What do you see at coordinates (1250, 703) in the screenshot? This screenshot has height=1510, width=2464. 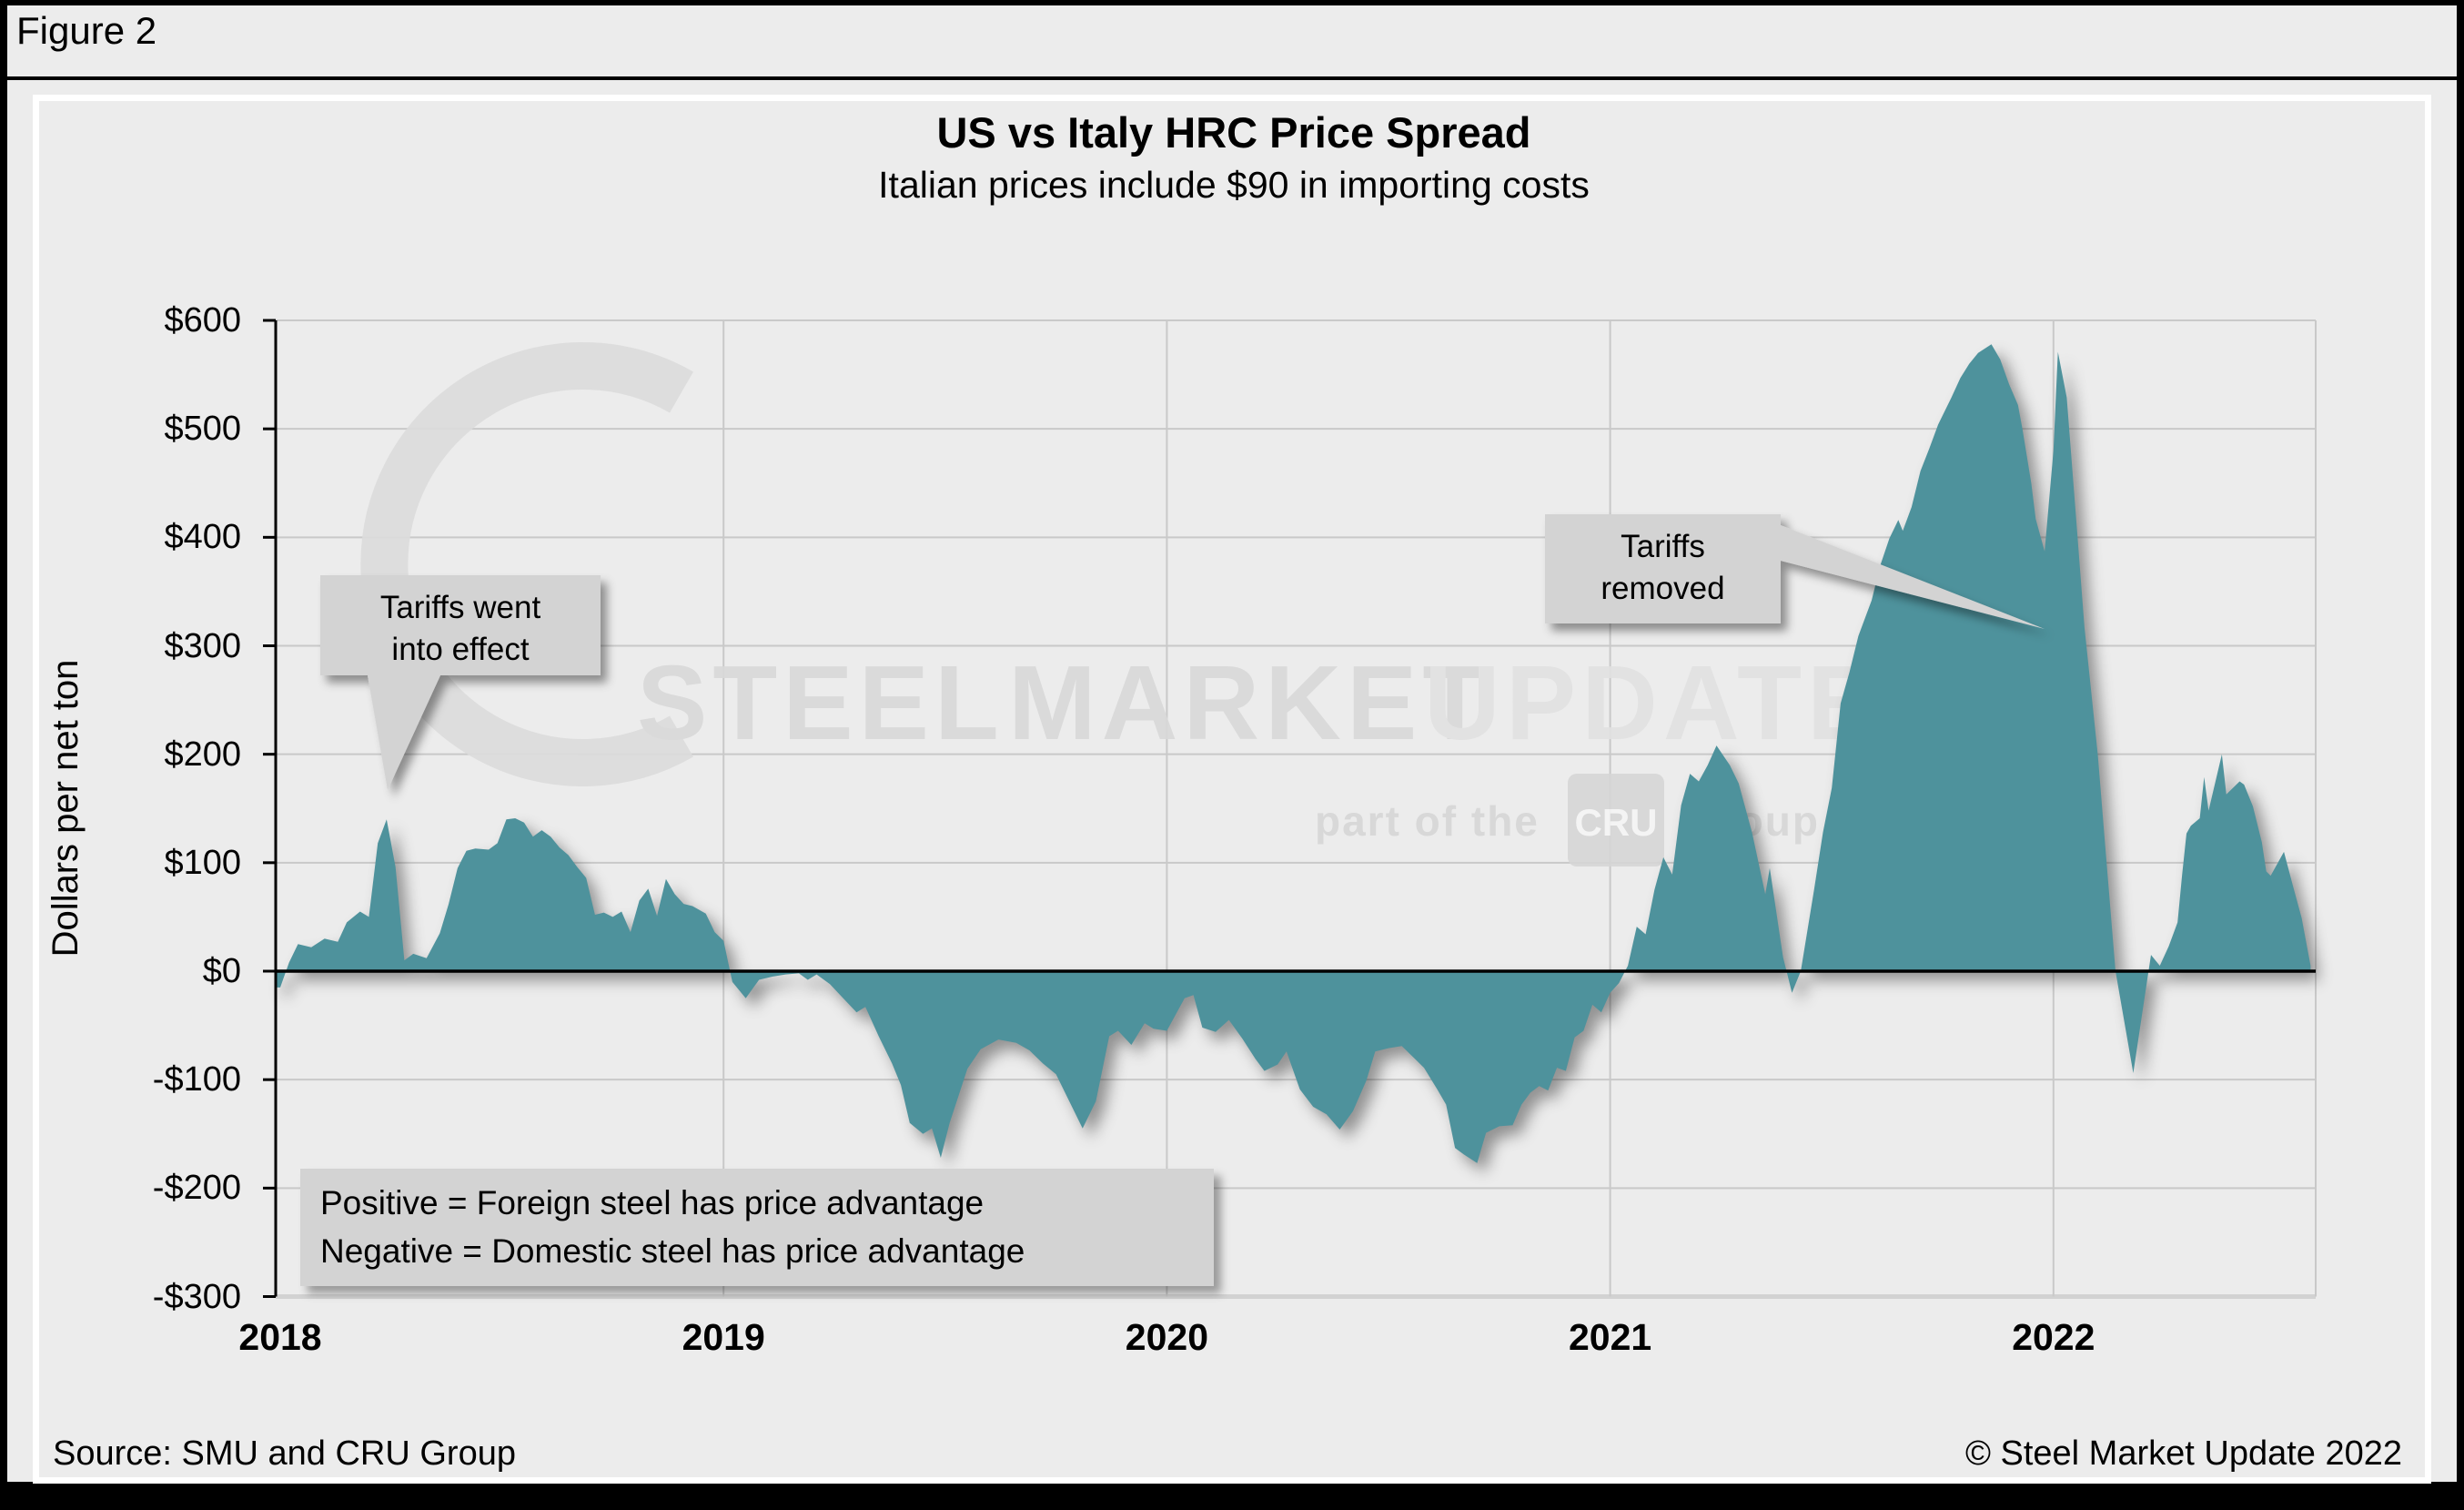 I see `watermark-market: MARKET` at bounding box center [1250, 703].